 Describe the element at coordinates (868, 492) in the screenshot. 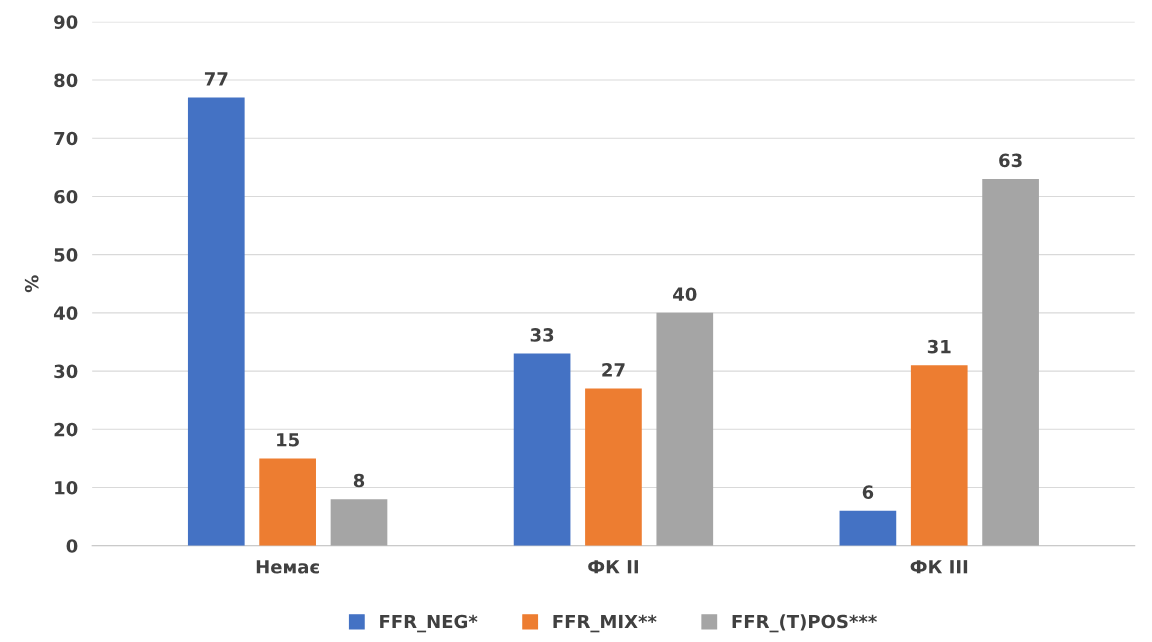

I see `data-label: 6` at that location.